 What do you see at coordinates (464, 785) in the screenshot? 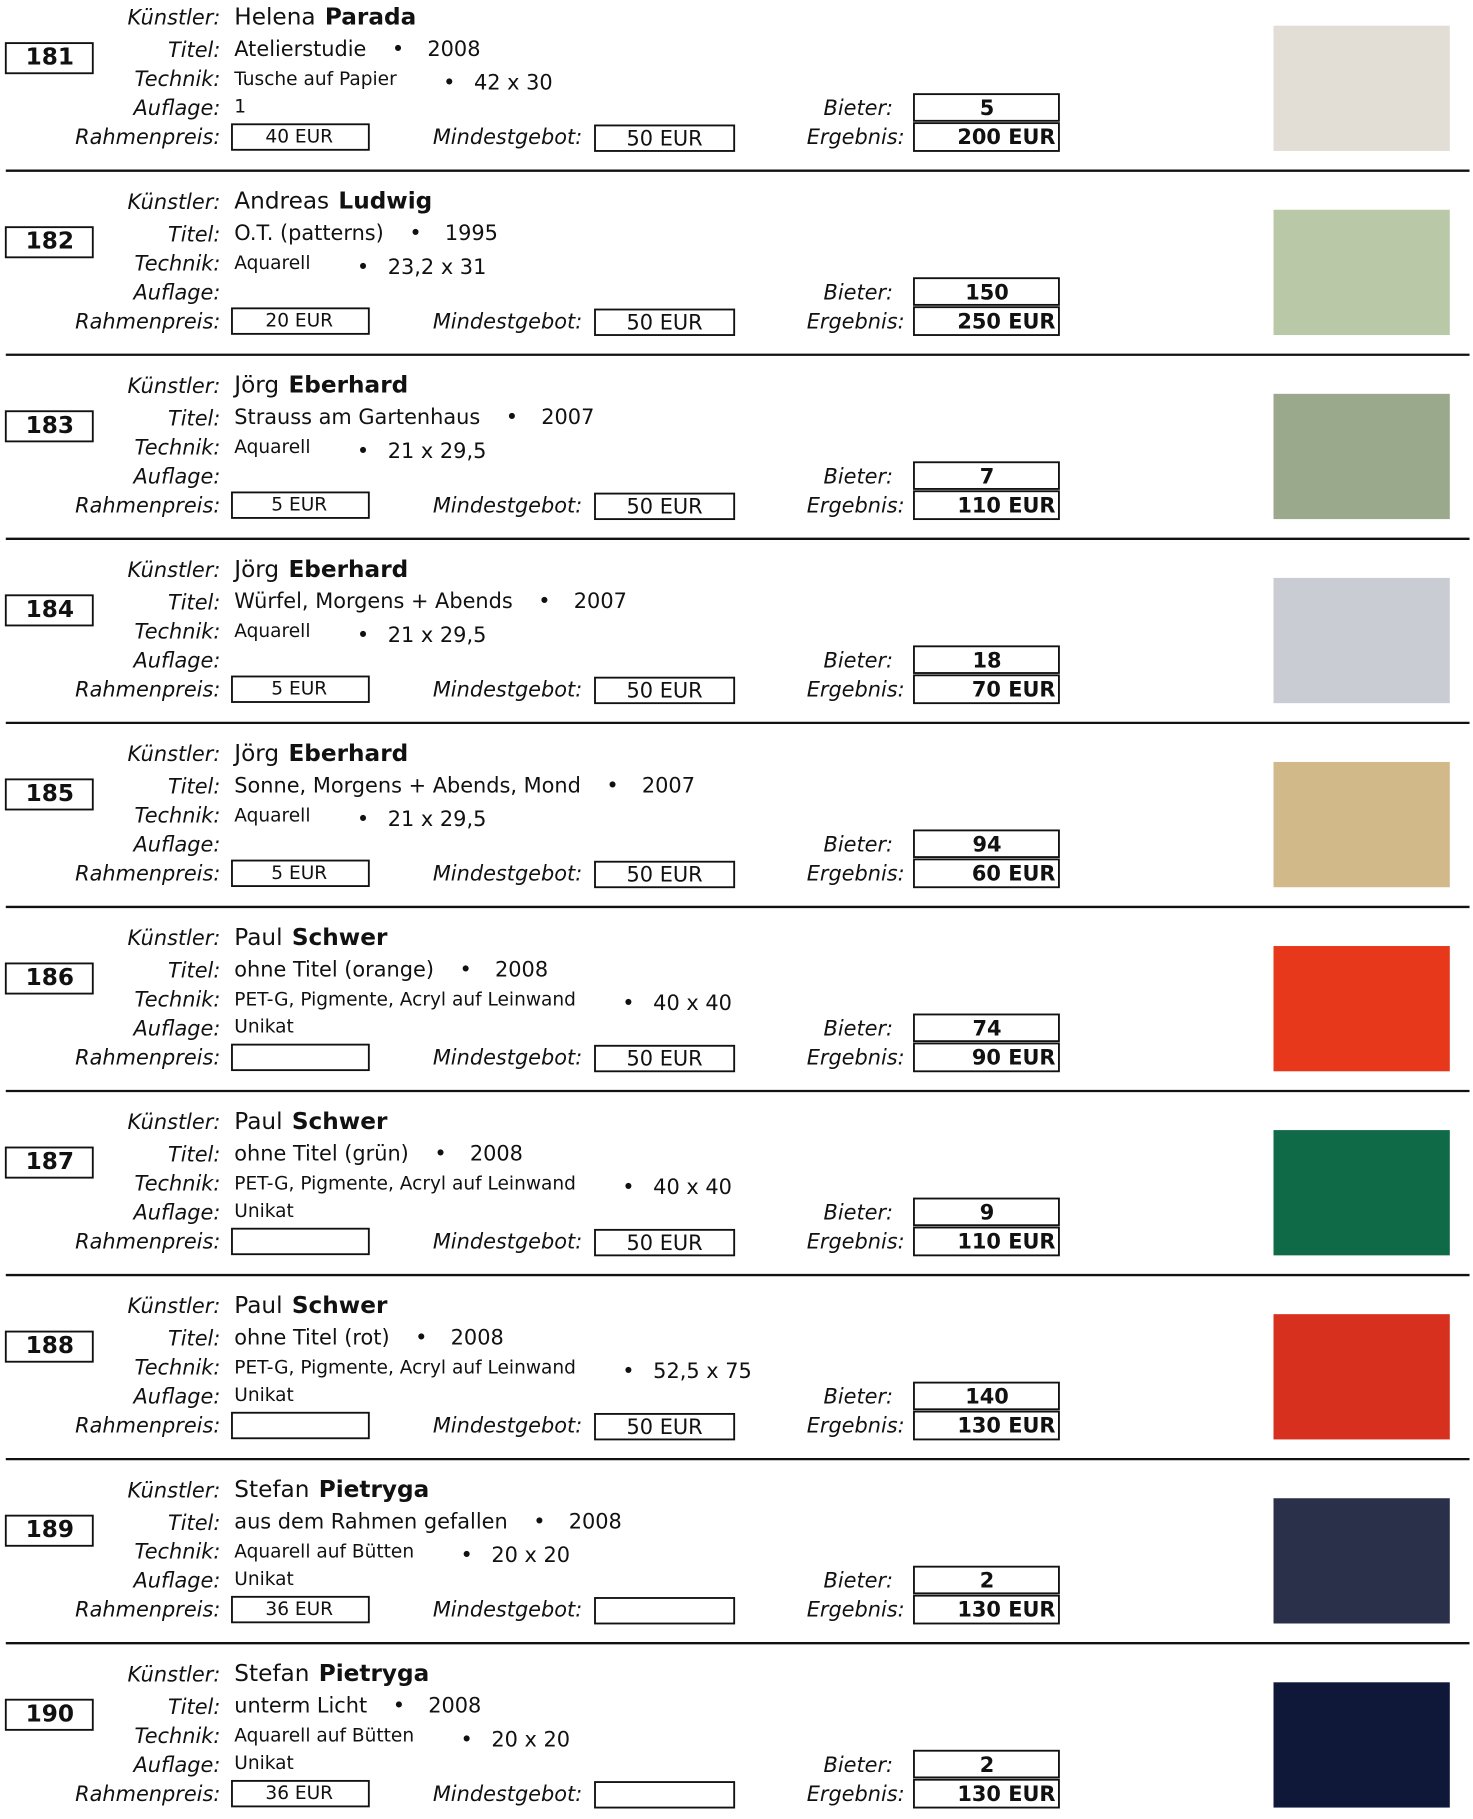
I see `title-line: Sonne, Morgens + Abends, Mond • 2007` at bounding box center [464, 785].